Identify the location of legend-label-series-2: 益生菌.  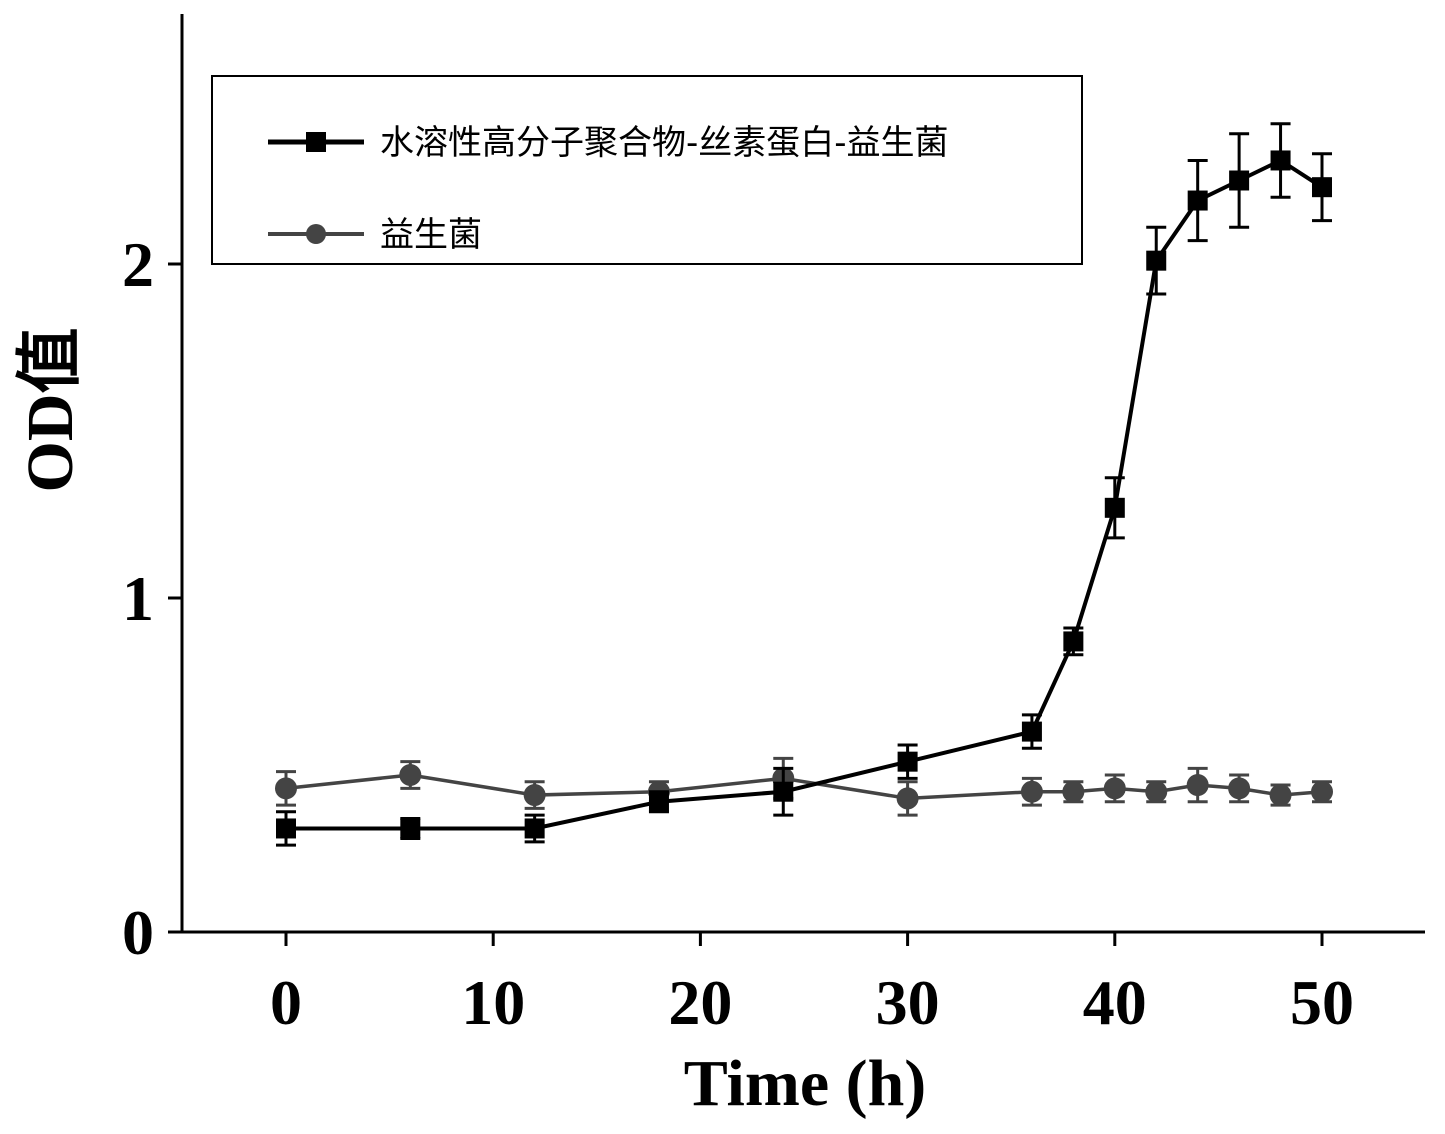
(431, 235).